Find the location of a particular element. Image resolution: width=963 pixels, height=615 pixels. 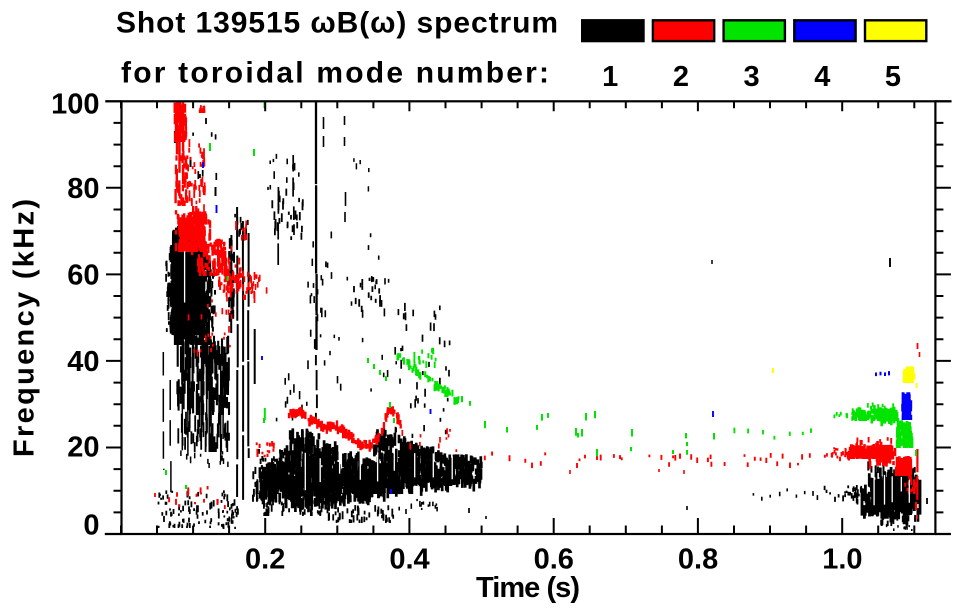

svg-text: 0.6 is located at coordinates (554, 560).